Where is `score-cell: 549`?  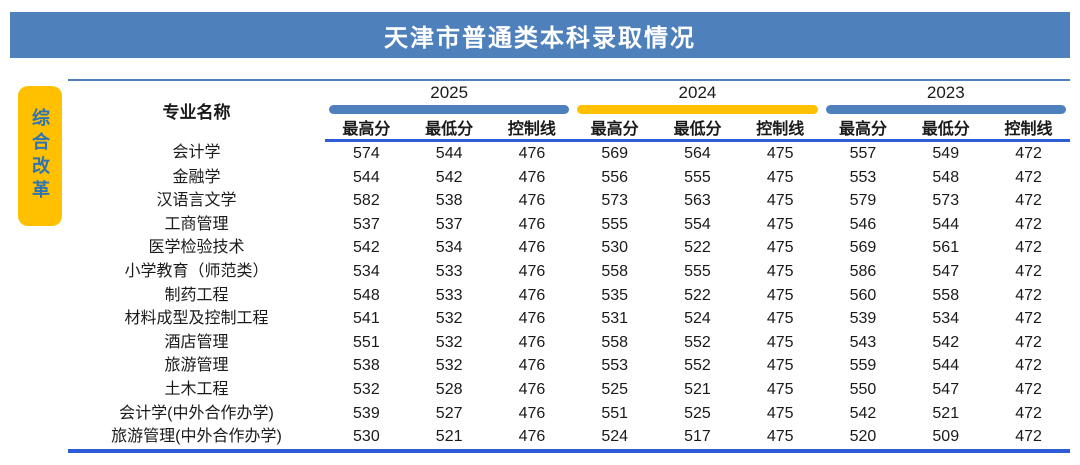 score-cell: 549 is located at coordinates (946, 153).